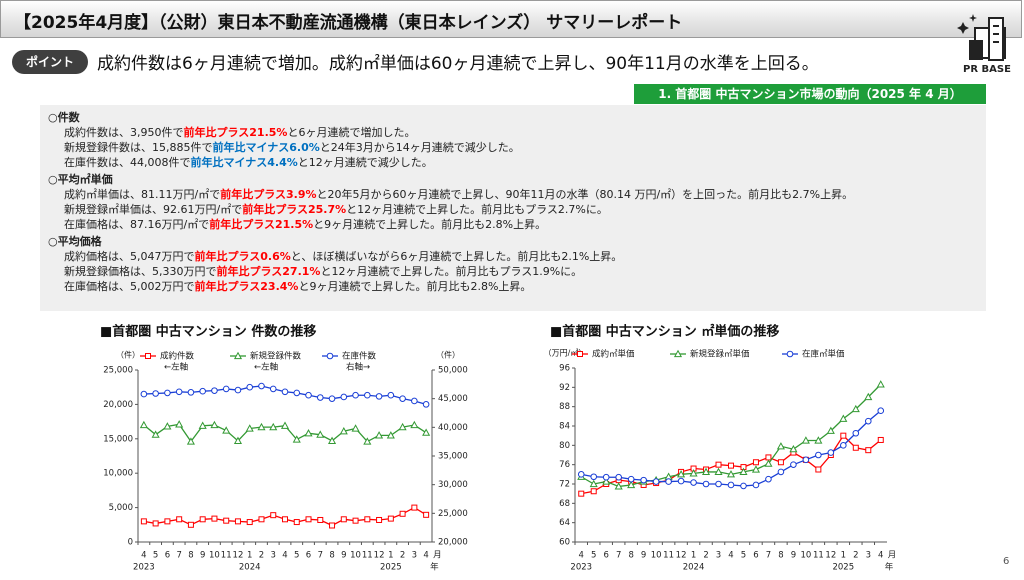 Image resolution: width=1024 pixels, height=580 pixels. Describe the element at coordinates (124, 132) in the screenshot. I see `body-text: 成約件数は、3,950件で` at that location.